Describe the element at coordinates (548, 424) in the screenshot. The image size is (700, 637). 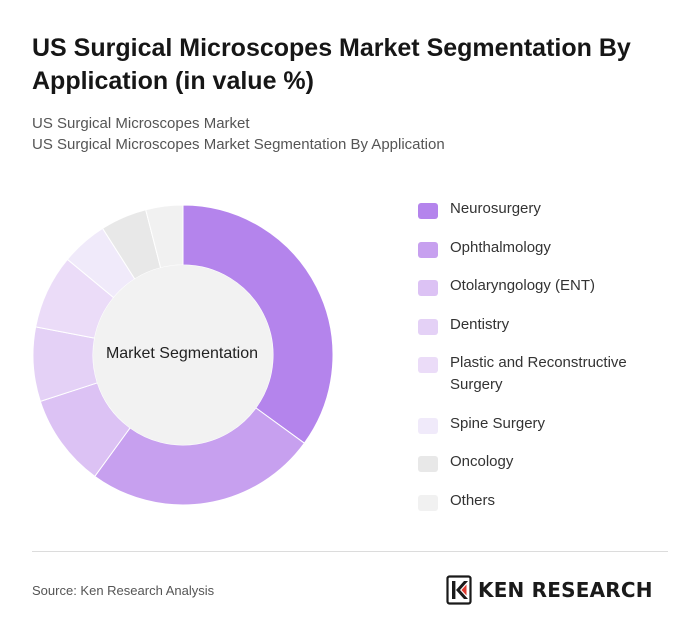
I see `legend-item: Spine Surgery` at that location.